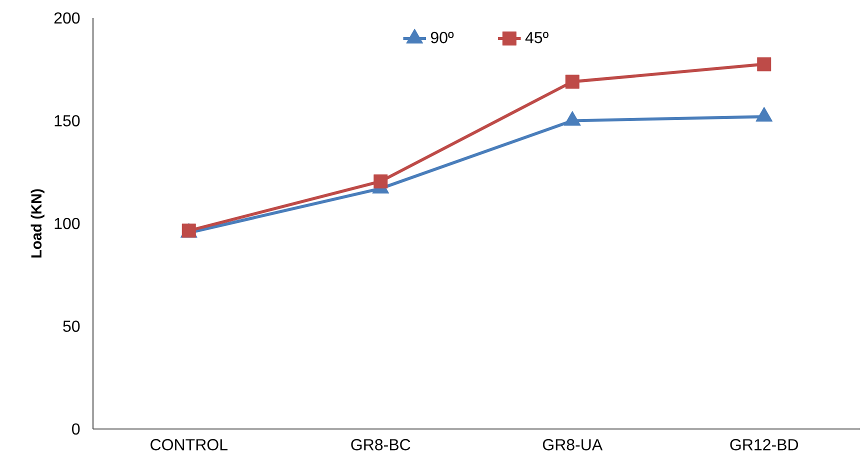  I want to click on legend-label: 45º, so click(536, 38).